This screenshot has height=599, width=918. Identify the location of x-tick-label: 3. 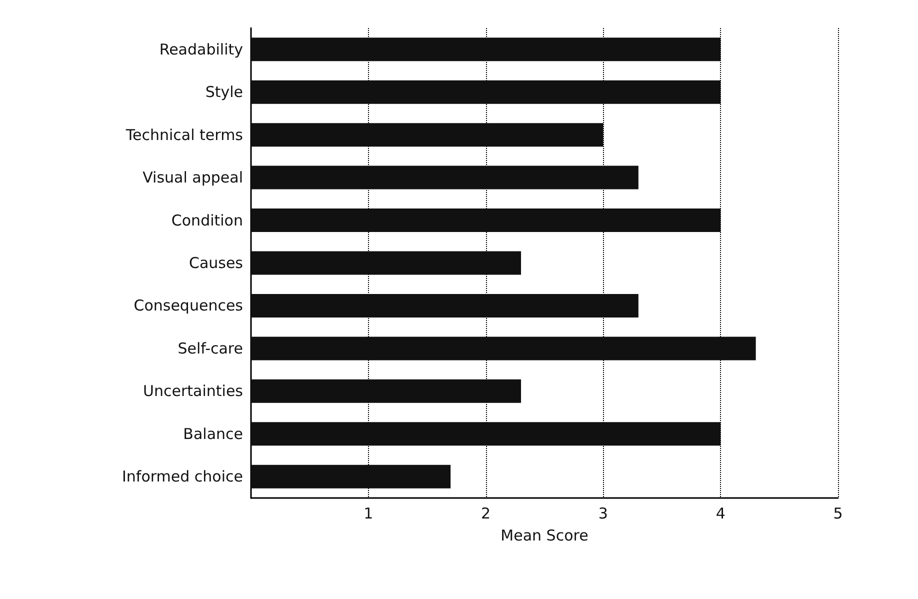
(603, 513).